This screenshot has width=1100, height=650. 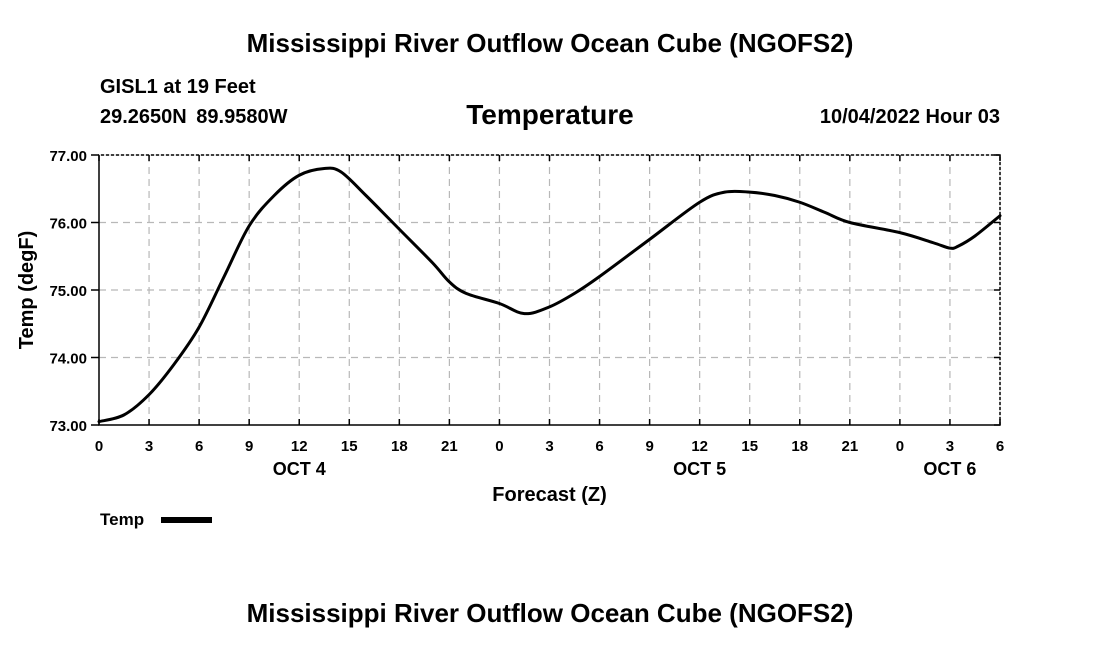 What do you see at coordinates (194, 117) in the screenshot?
I see `coordinates-label: 29.2650N 89.9580W` at bounding box center [194, 117].